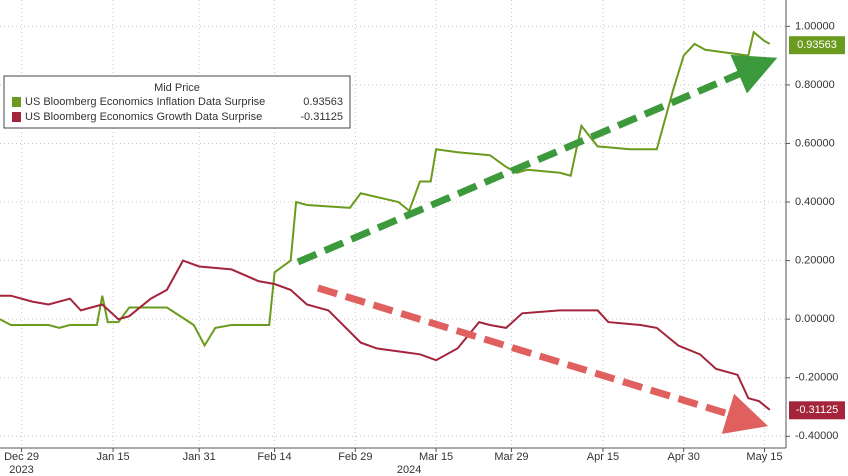  What do you see at coordinates (323, 102) in the screenshot?
I see `legend-value: 0.93563` at bounding box center [323, 102].